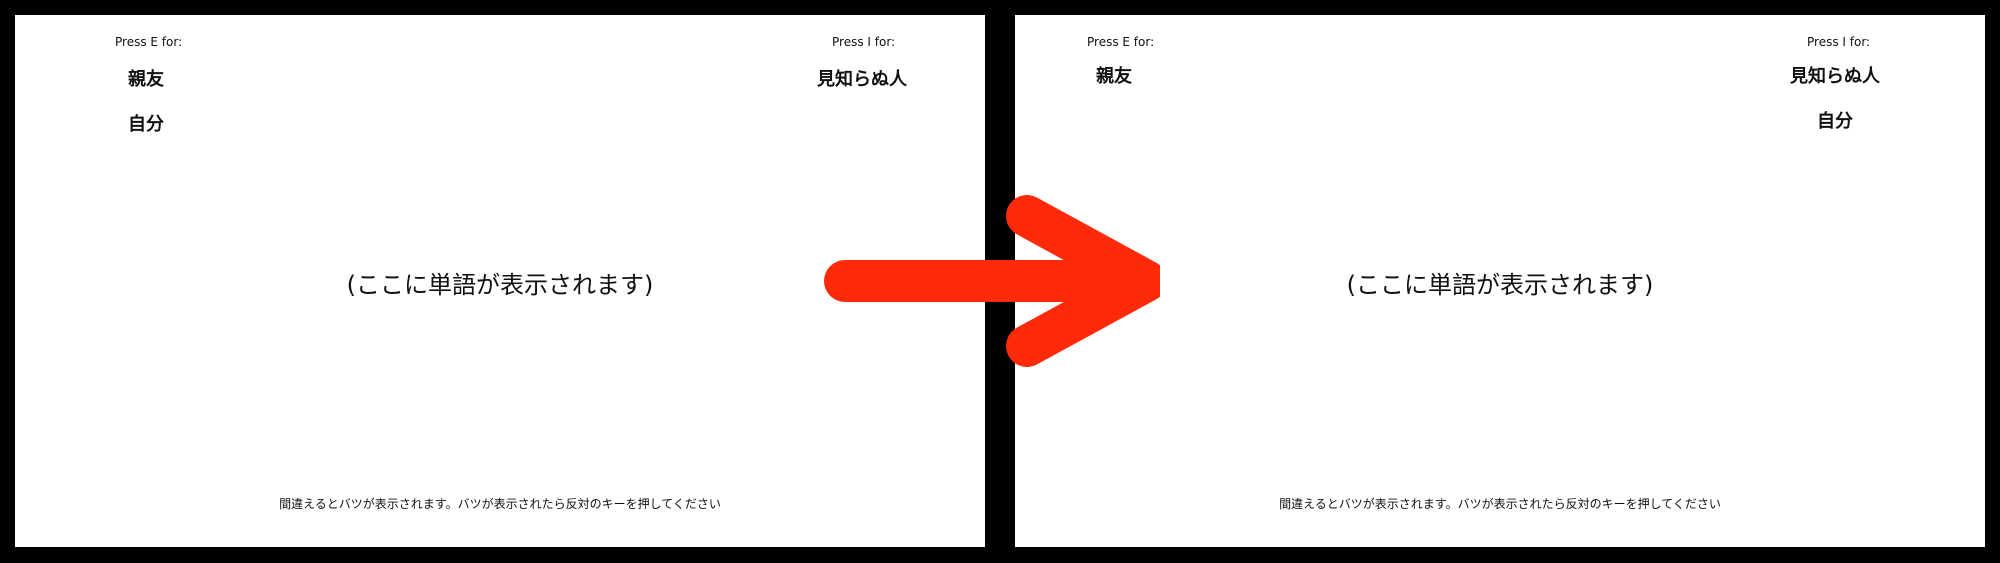 The image size is (2000, 563). I want to click on right-arrow-icon, so click(992, 281).